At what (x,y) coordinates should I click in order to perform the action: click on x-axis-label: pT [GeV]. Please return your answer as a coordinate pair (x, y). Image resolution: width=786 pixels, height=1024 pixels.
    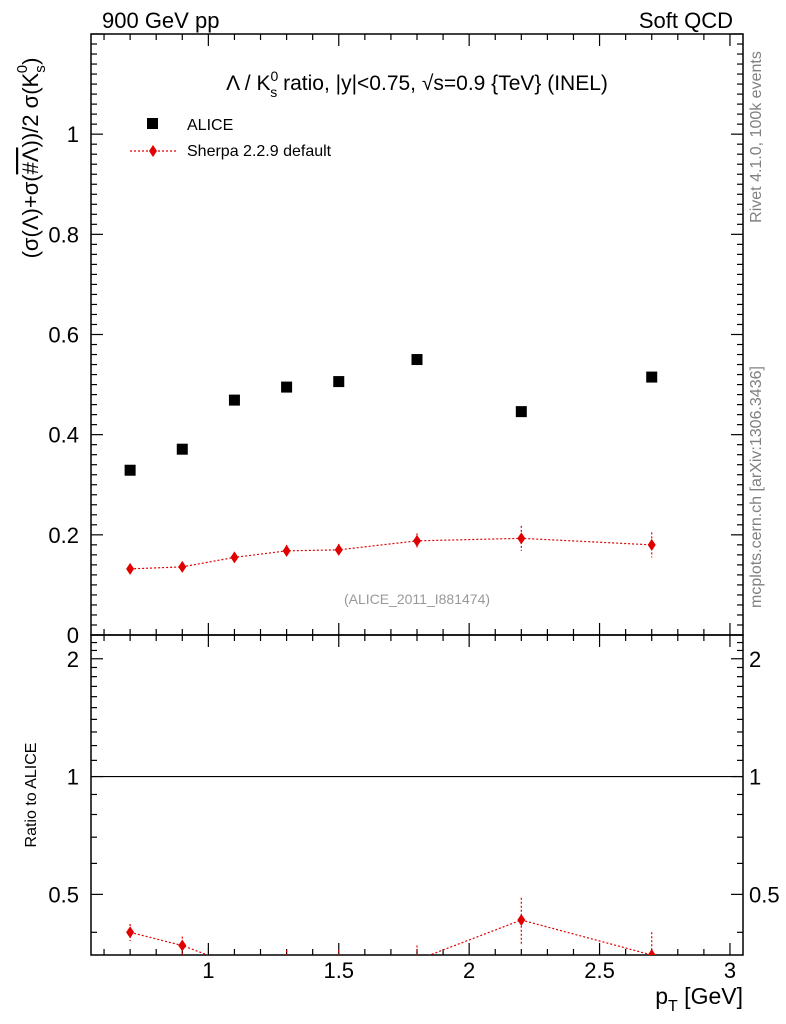
    Looking at the image, I should click on (699, 999).